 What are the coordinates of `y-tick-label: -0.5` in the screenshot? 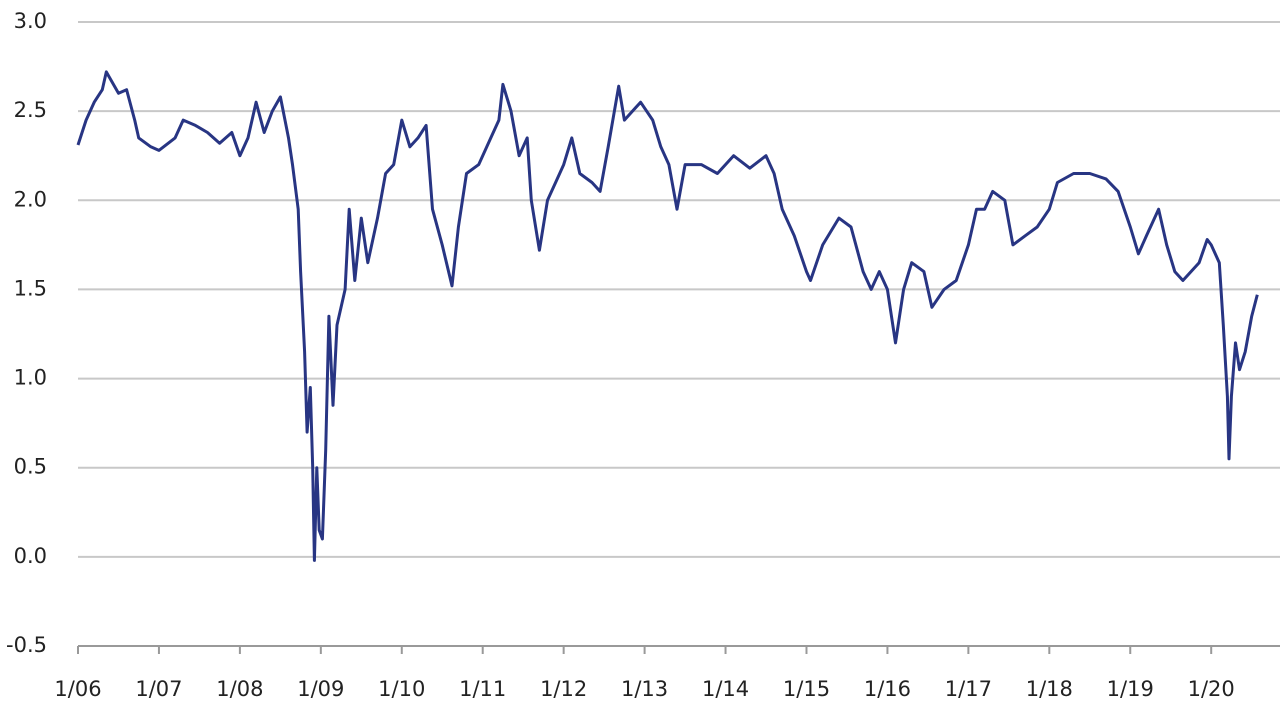 It's located at (26, 645).